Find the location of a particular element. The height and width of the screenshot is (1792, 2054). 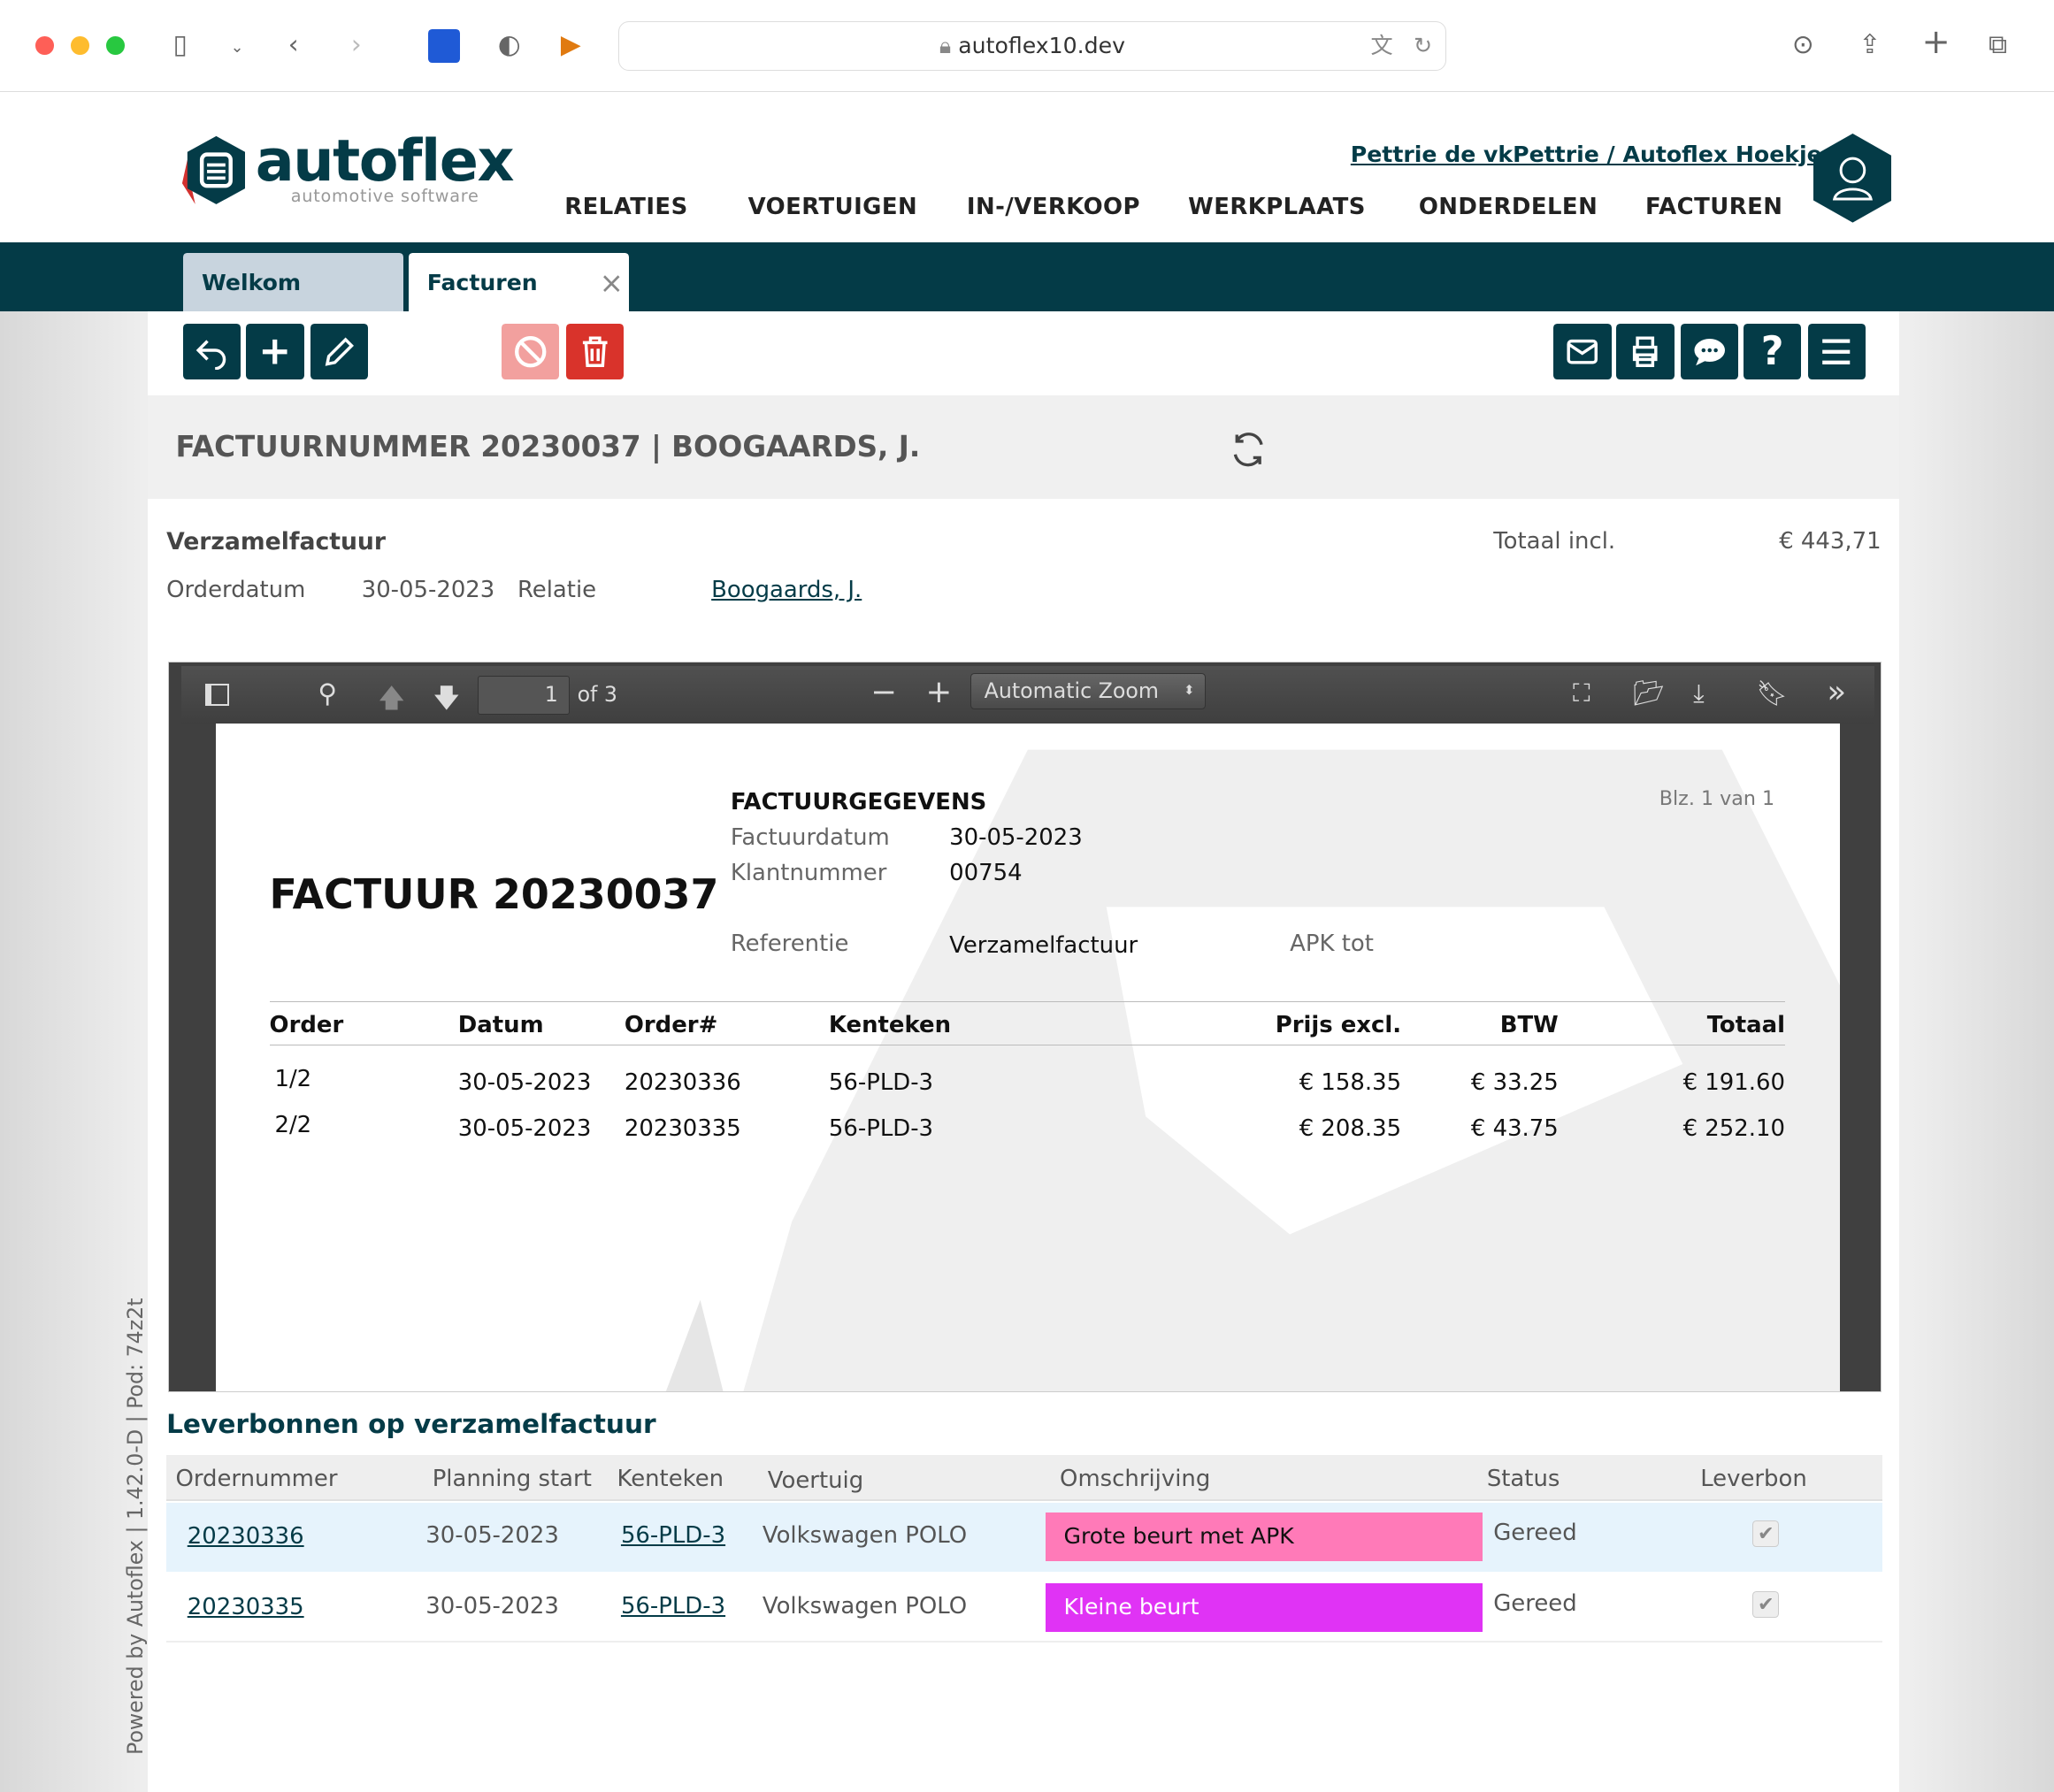

sidebar-toggle-icon is located at coordinates (216, 695).